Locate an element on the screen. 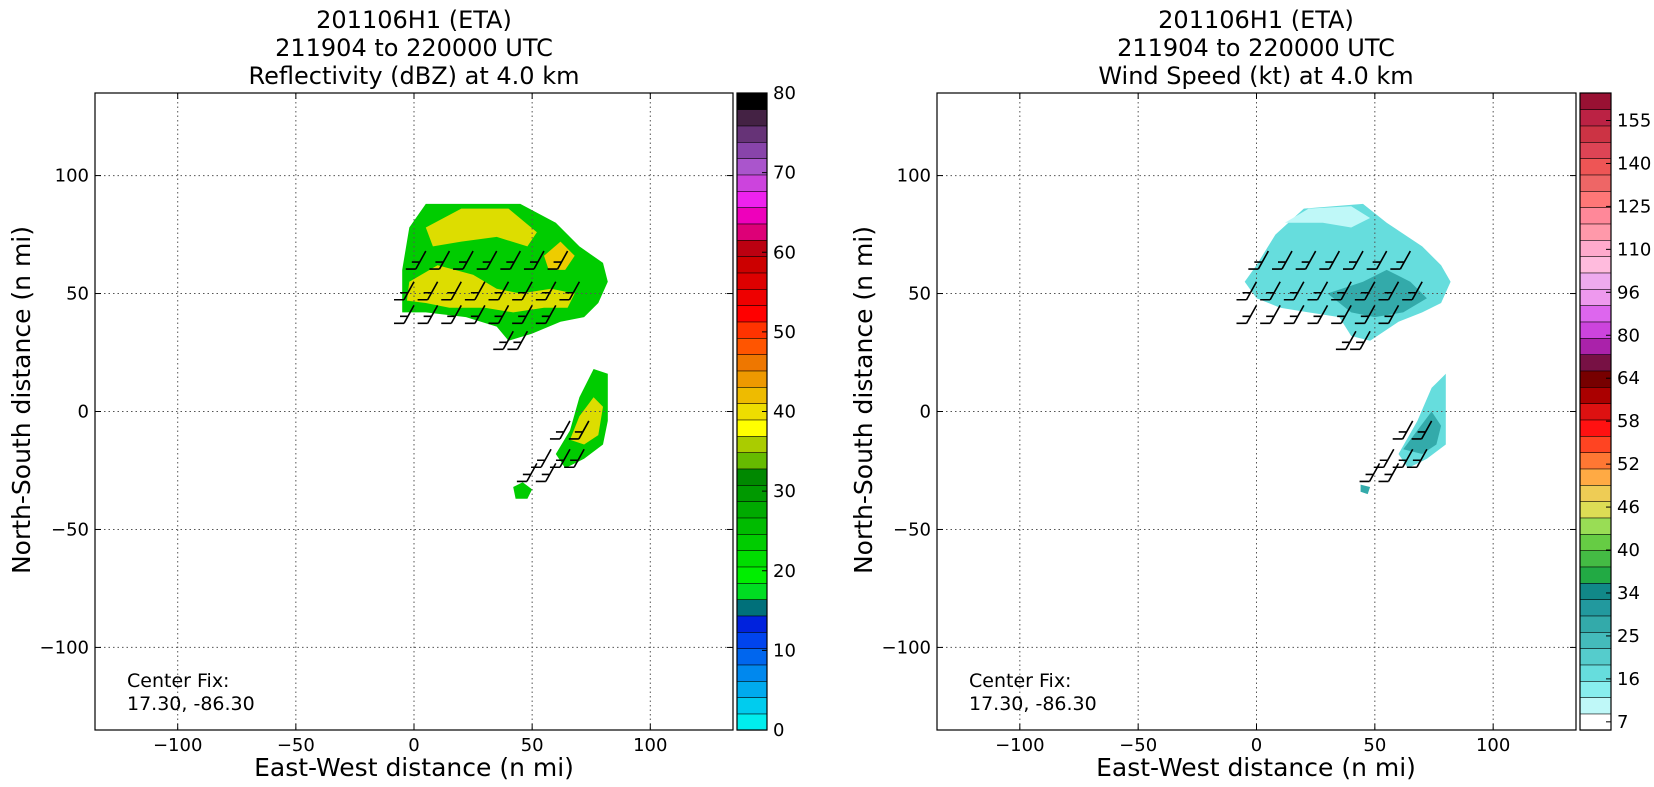  colorbar-tick-label: 52 is located at coordinates (1628, 464).